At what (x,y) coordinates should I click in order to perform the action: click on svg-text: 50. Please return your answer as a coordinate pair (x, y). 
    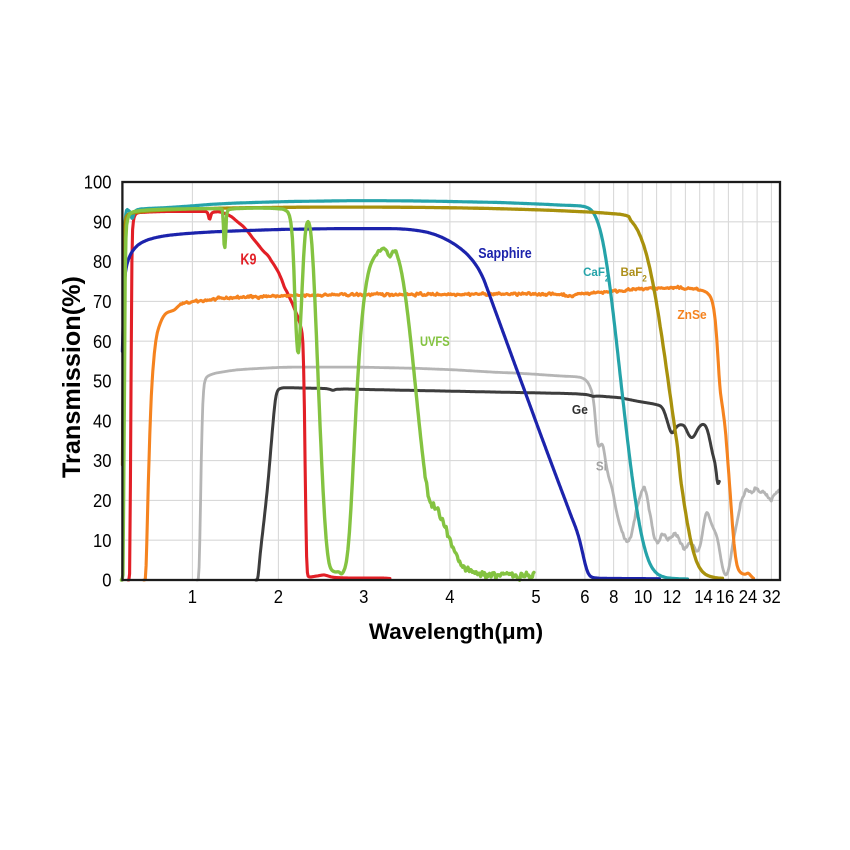
    Looking at the image, I should click on (102, 381).